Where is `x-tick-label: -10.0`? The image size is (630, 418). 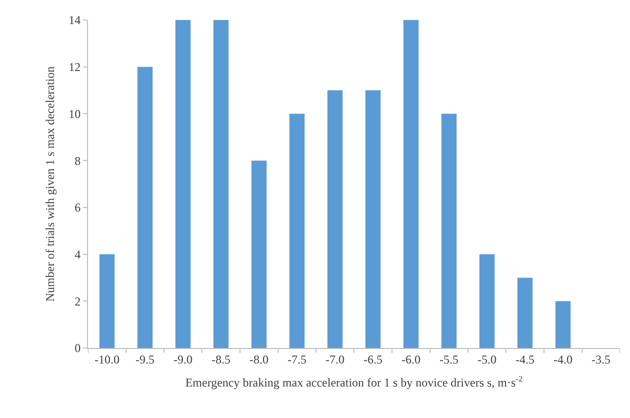
x-tick-label: -10.0 is located at coordinates (107, 359).